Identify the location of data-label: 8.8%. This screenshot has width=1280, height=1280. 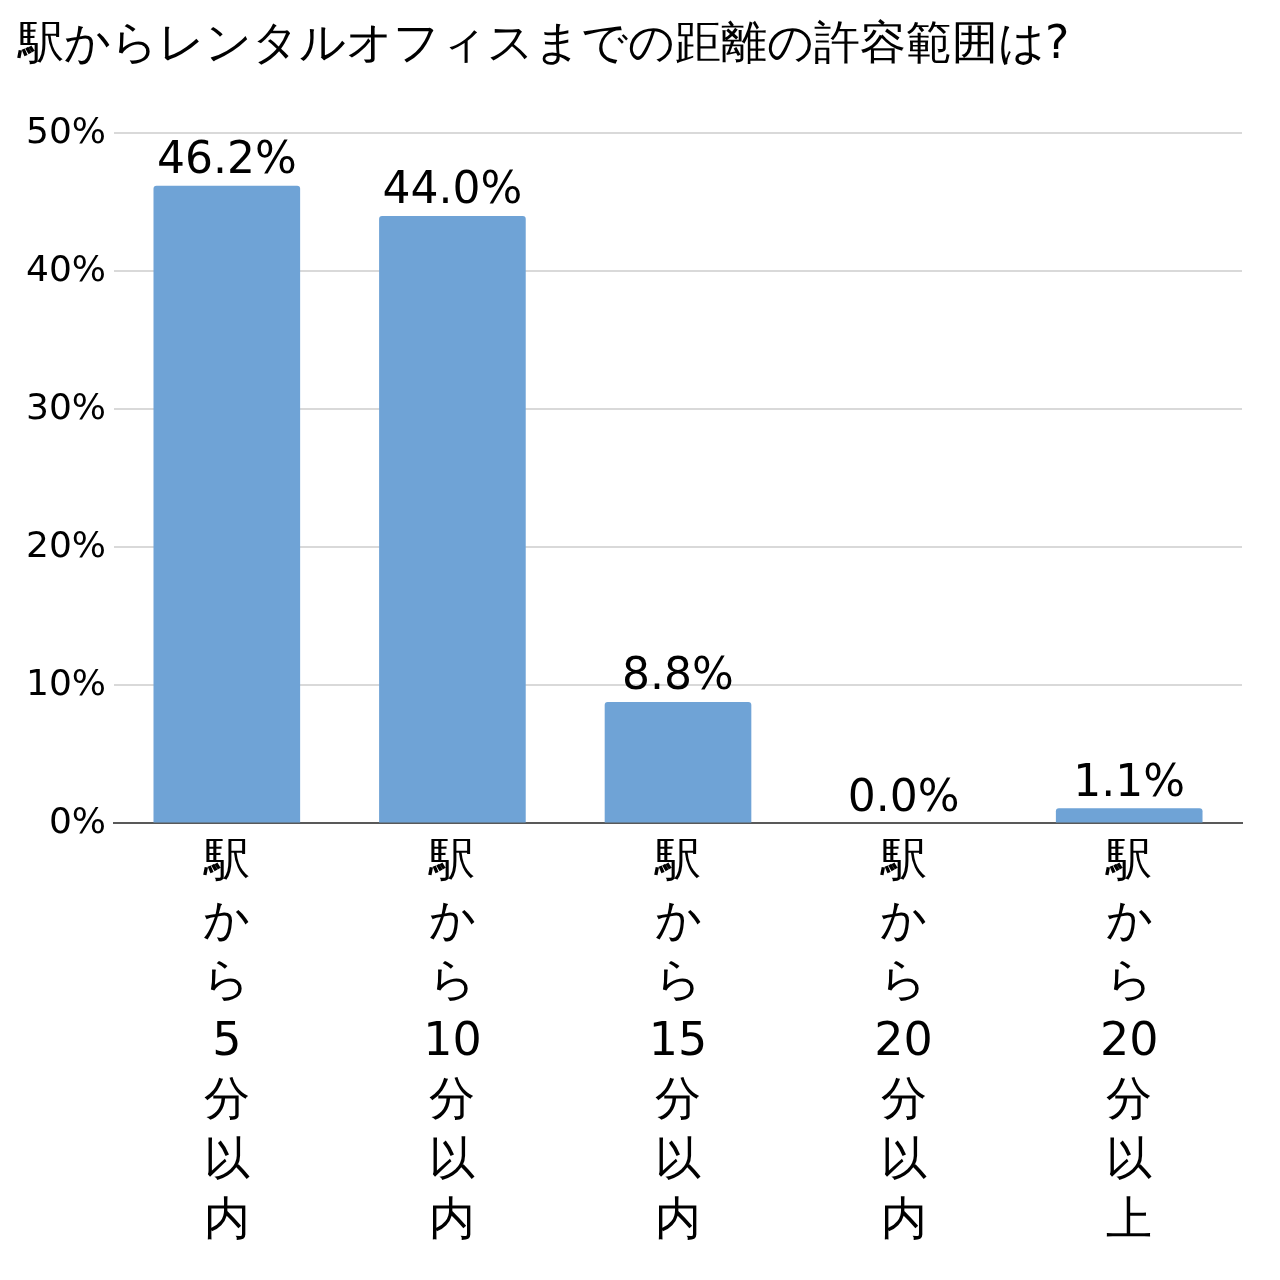
(678, 674).